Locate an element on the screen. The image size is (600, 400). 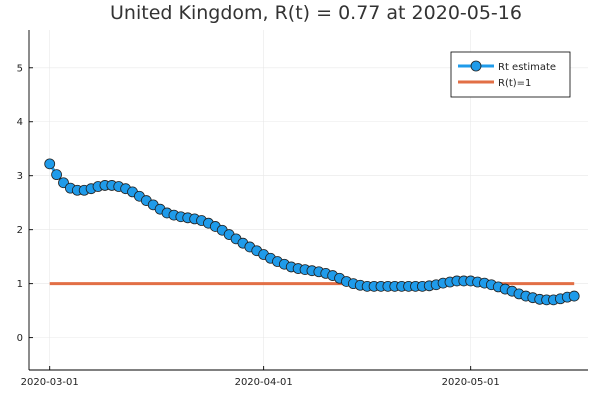
y-tick-label: 4 is located at coordinates (20, 122).